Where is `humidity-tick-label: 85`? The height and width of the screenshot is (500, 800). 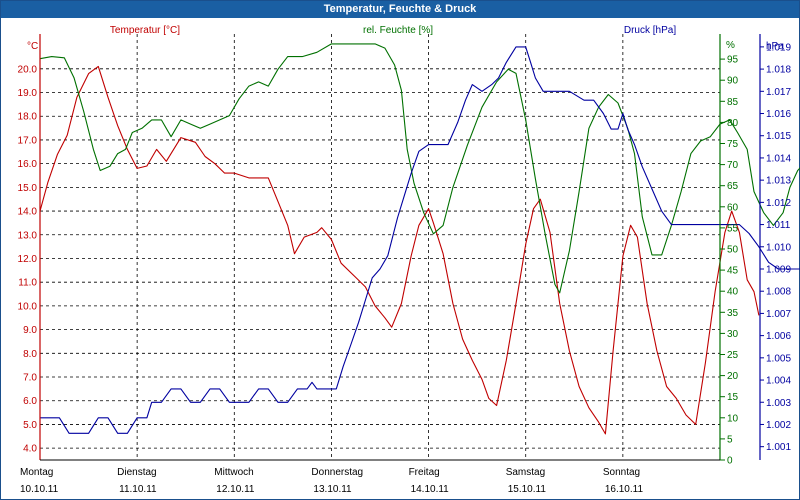 humidity-tick-label: 85 is located at coordinates (733, 102).